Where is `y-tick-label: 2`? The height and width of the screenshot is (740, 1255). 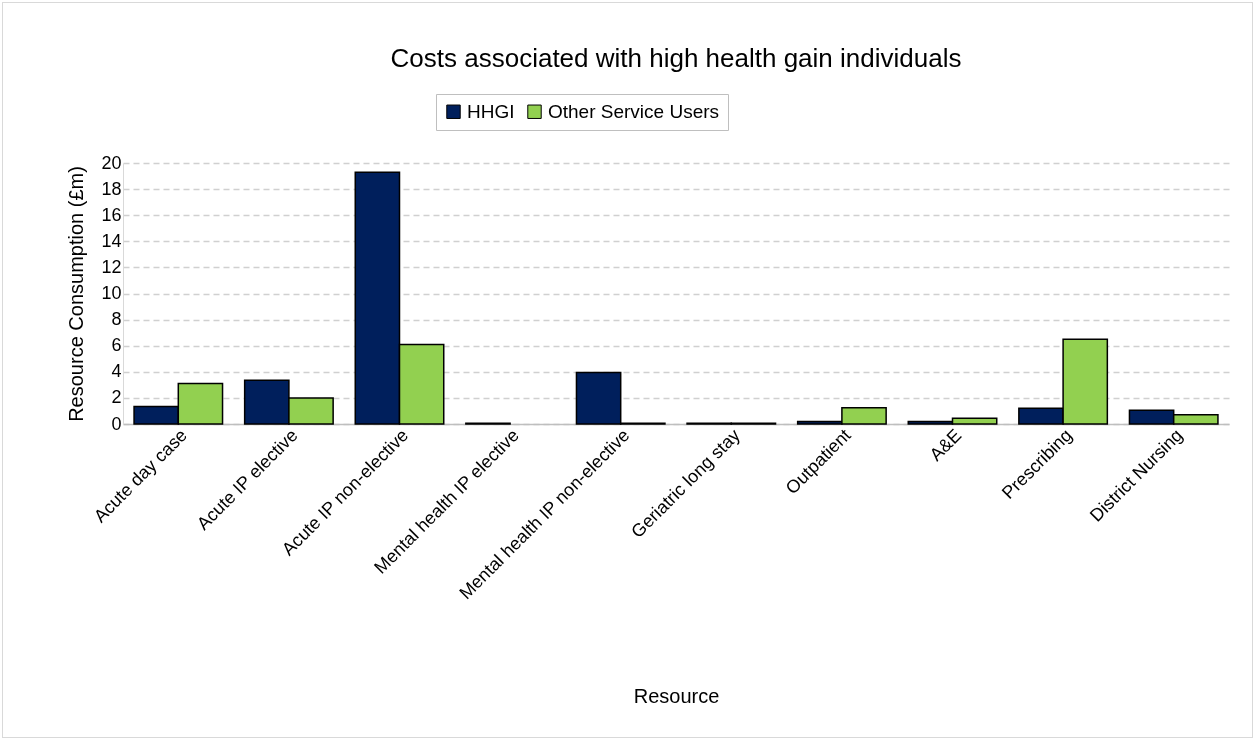
y-tick-label: 2 is located at coordinates (116, 397).